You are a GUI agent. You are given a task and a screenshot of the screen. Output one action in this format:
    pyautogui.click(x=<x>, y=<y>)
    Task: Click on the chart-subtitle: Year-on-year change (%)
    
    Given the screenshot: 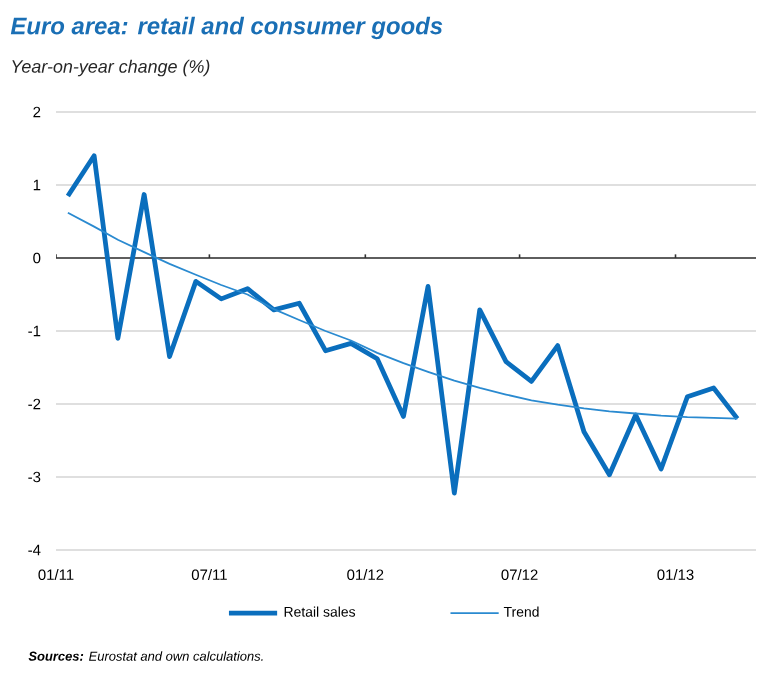 What is the action you would take?
    pyautogui.click(x=111, y=68)
    